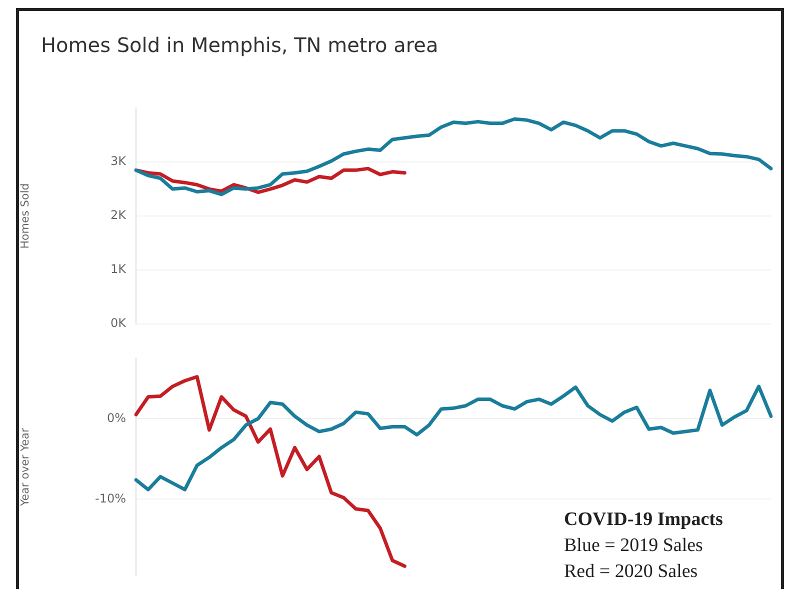 Image resolution: width=791 pixels, height=594 pixels. Describe the element at coordinates (119, 323) in the screenshot. I see `y-tick-label: 0K` at that location.